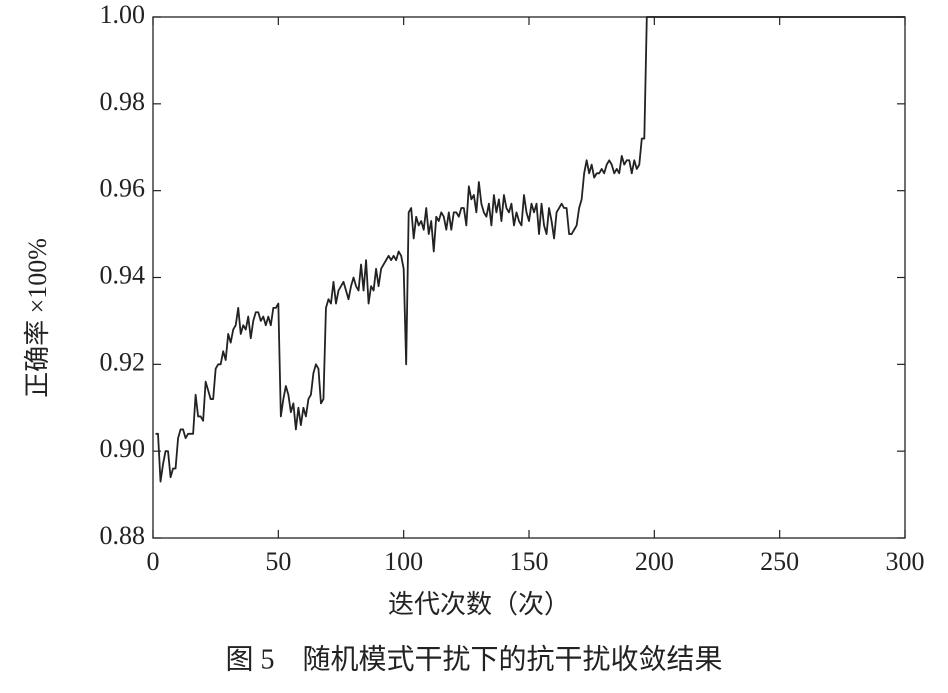 The height and width of the screenshot is (693, 948). I want to click on y-tick-label: 1.00, so click(123, 14).